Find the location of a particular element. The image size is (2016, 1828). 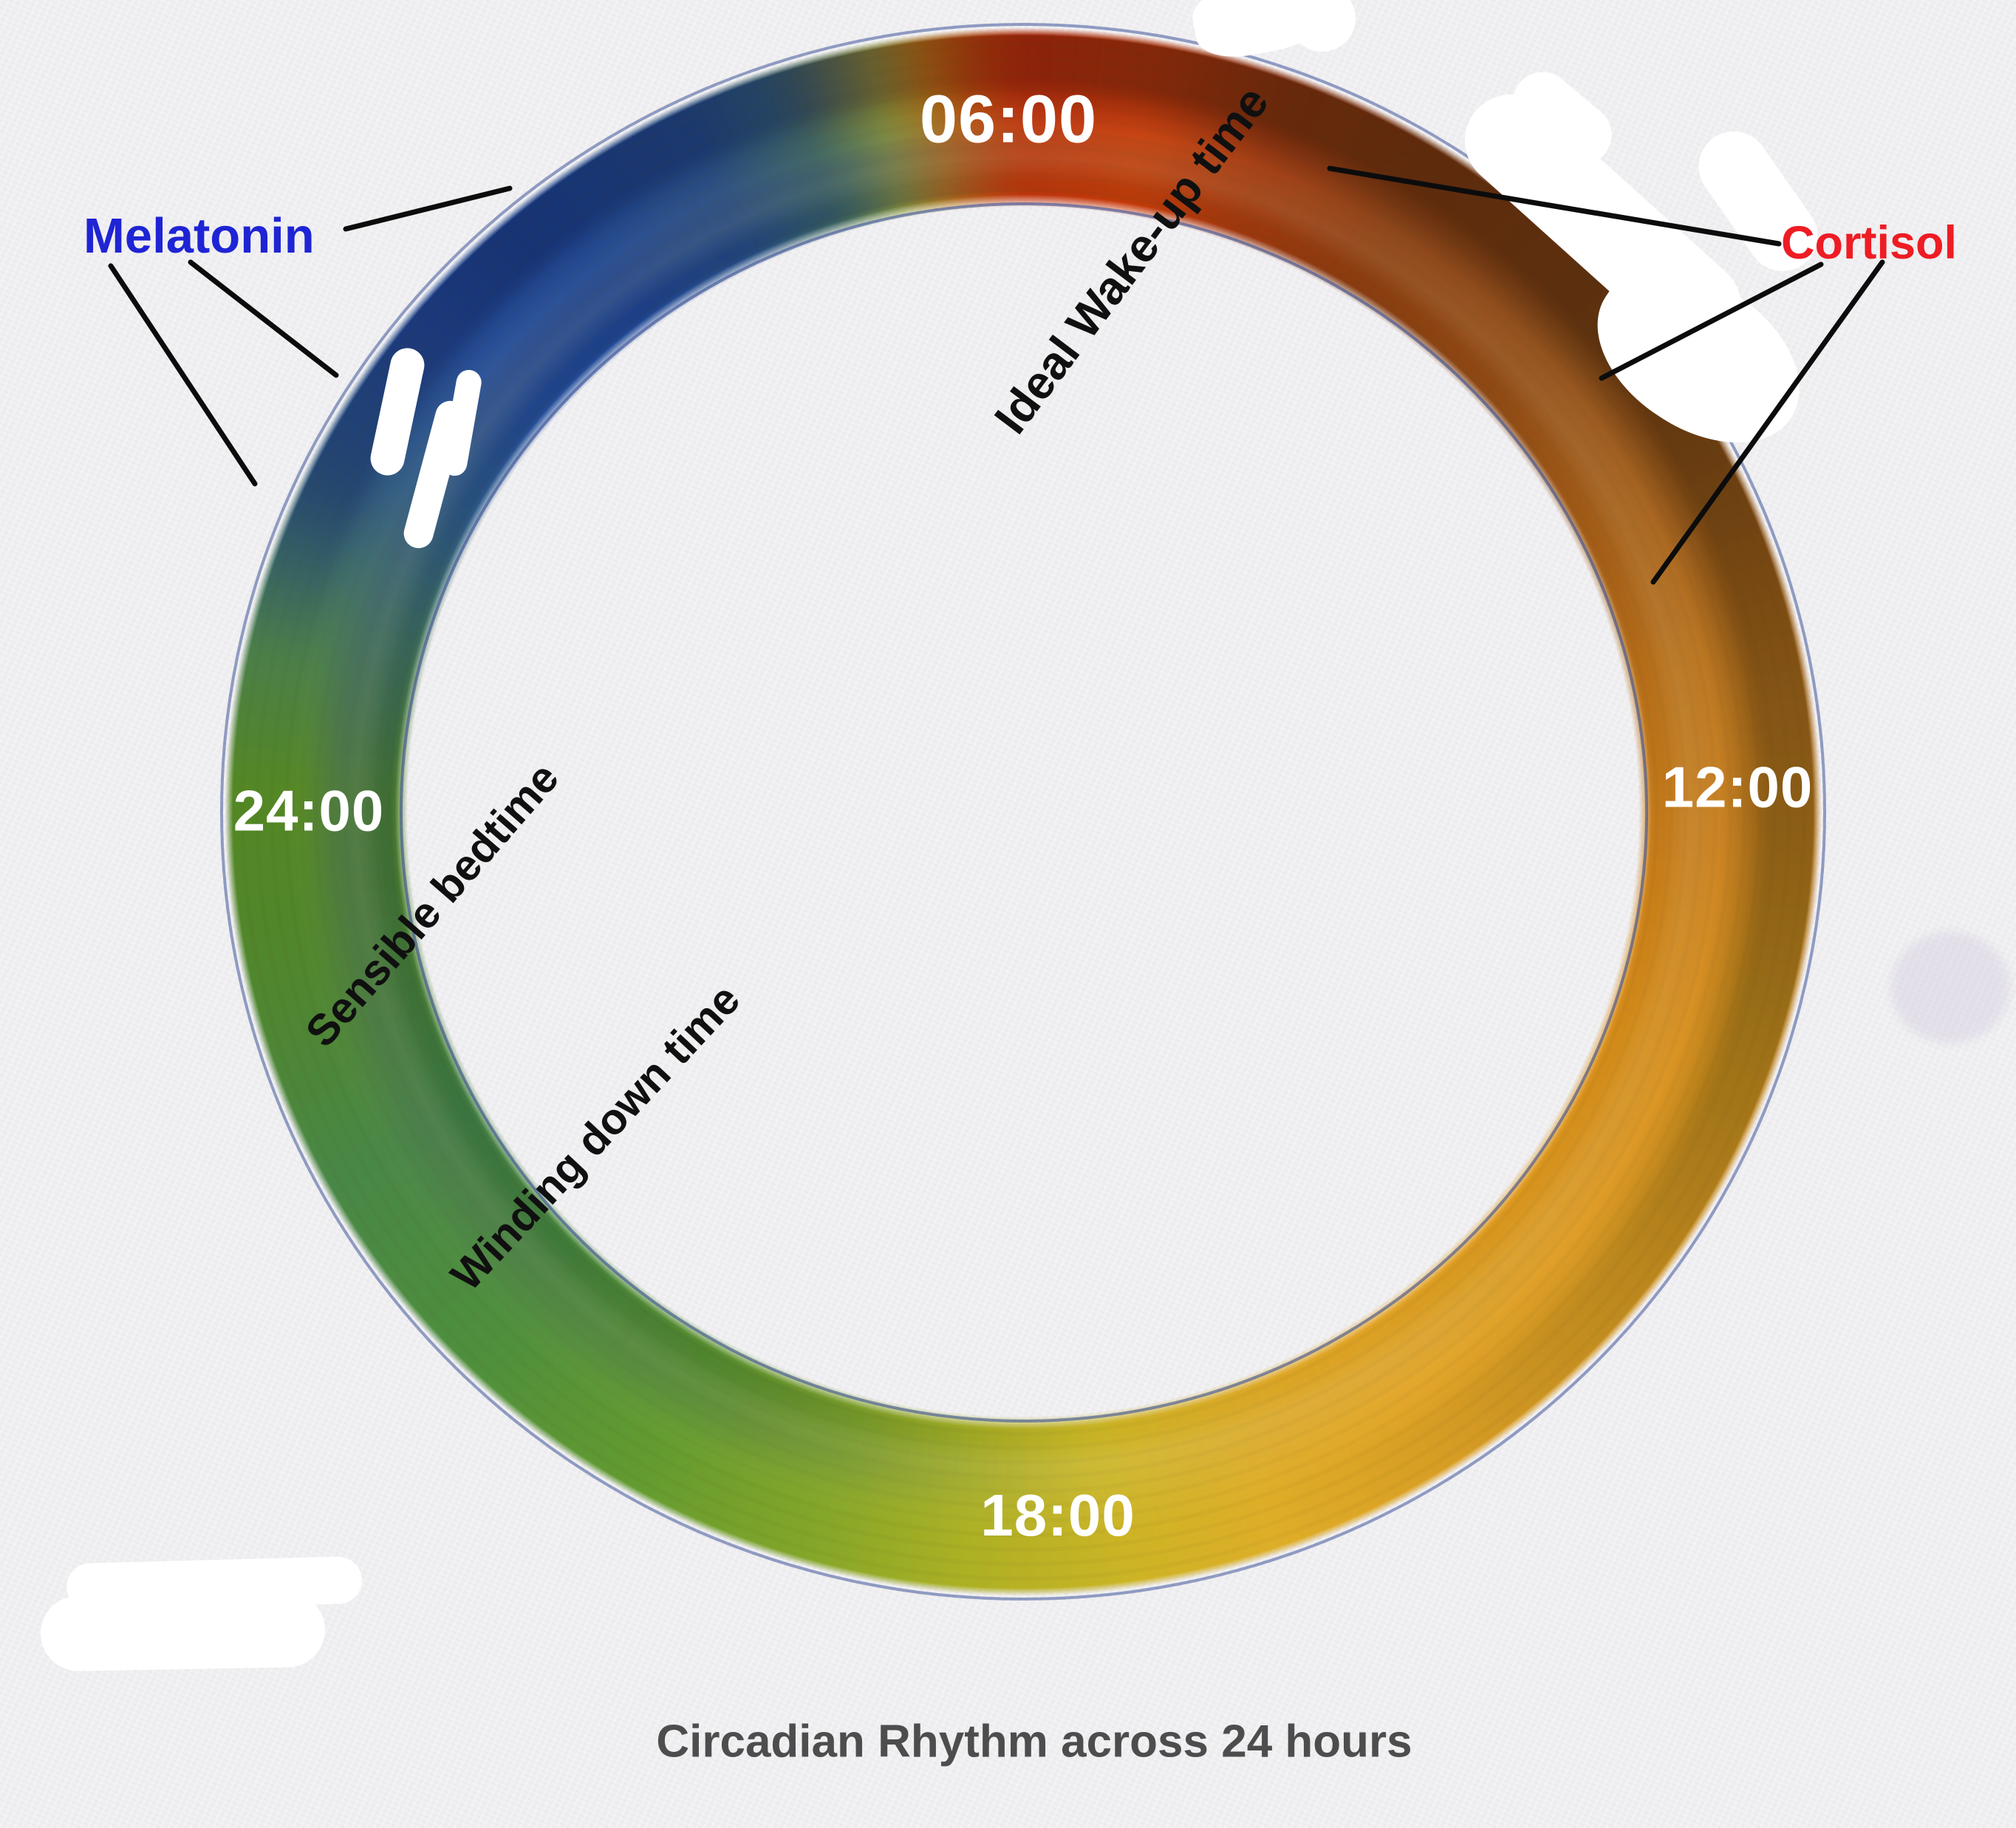

time-label-0600: 06:00 is located at coordinates (1008, 119).